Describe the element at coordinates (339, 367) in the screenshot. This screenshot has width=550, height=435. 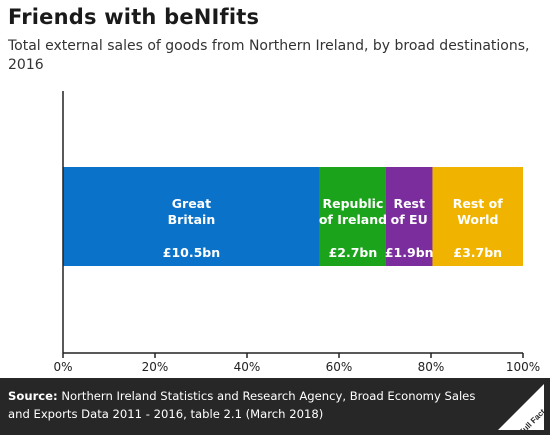
I see `x-tick-label-3: 60%` at that location.